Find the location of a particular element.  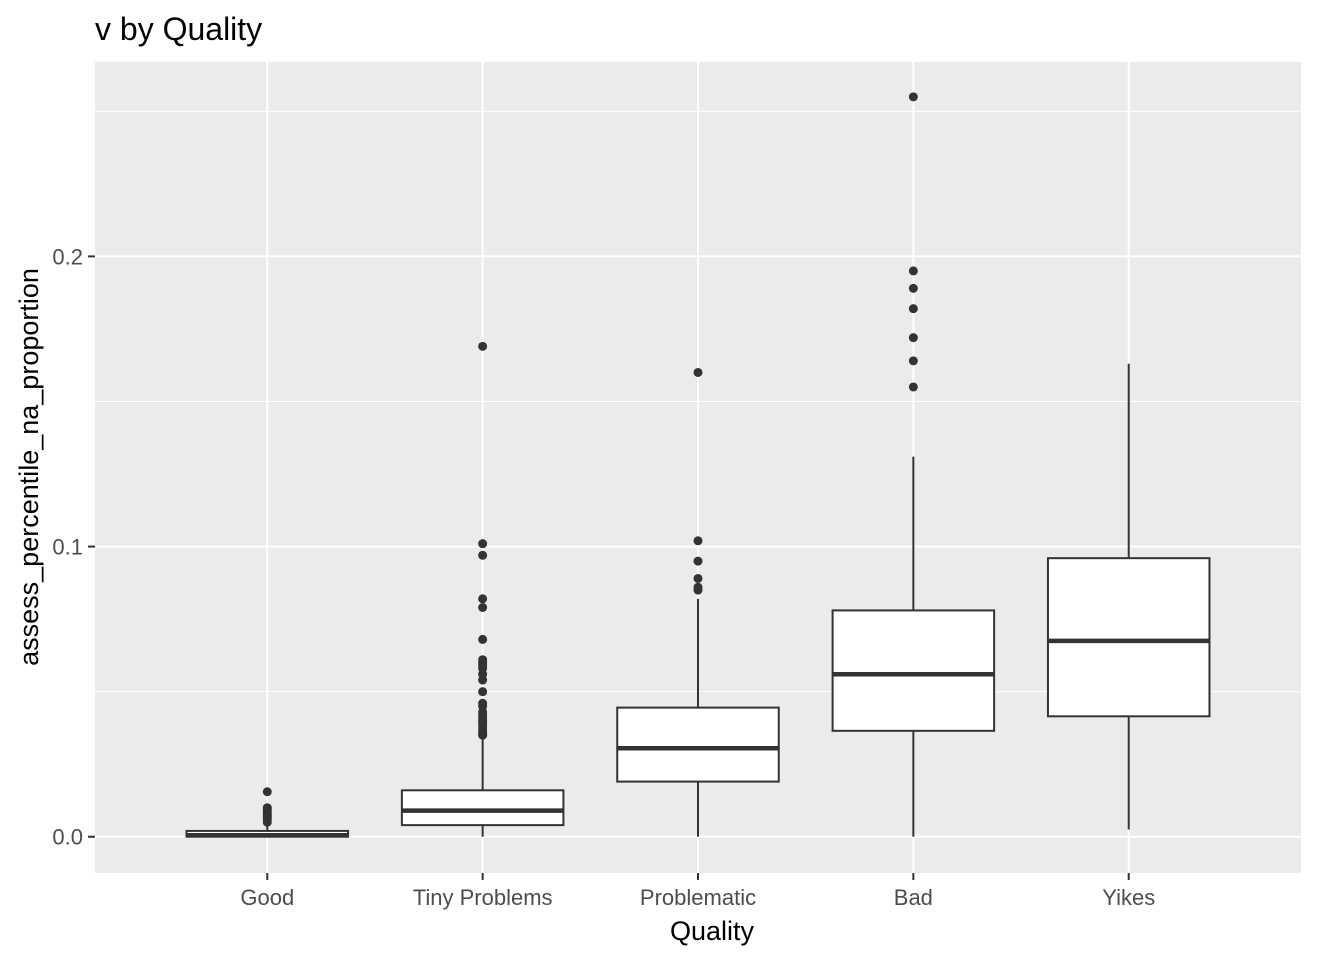

x-tick-label: Bad is located at coordinates (913, 897).